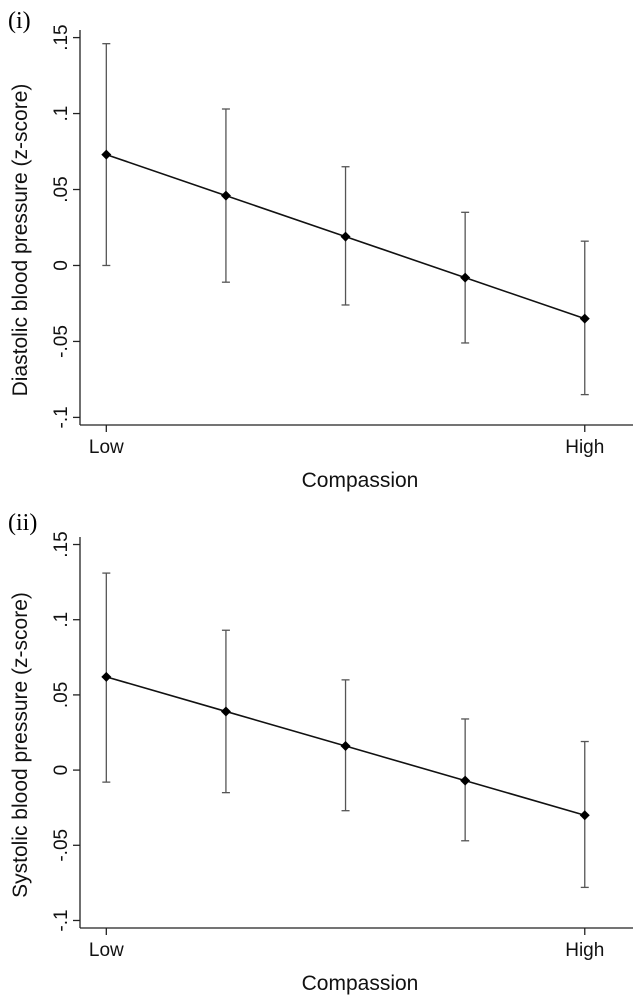 The width and height of the screenshot is (635, 996). I want to click on y-axis-title: Diastolic blood pressure (z-score), so click(20, 240).